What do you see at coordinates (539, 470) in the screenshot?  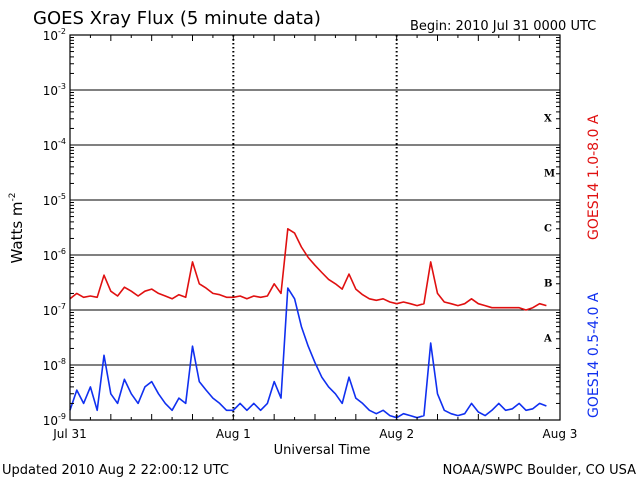 I see `credit-text: NOAA/SWPC Boulder, CO USA` at bounding box center [539, 470].